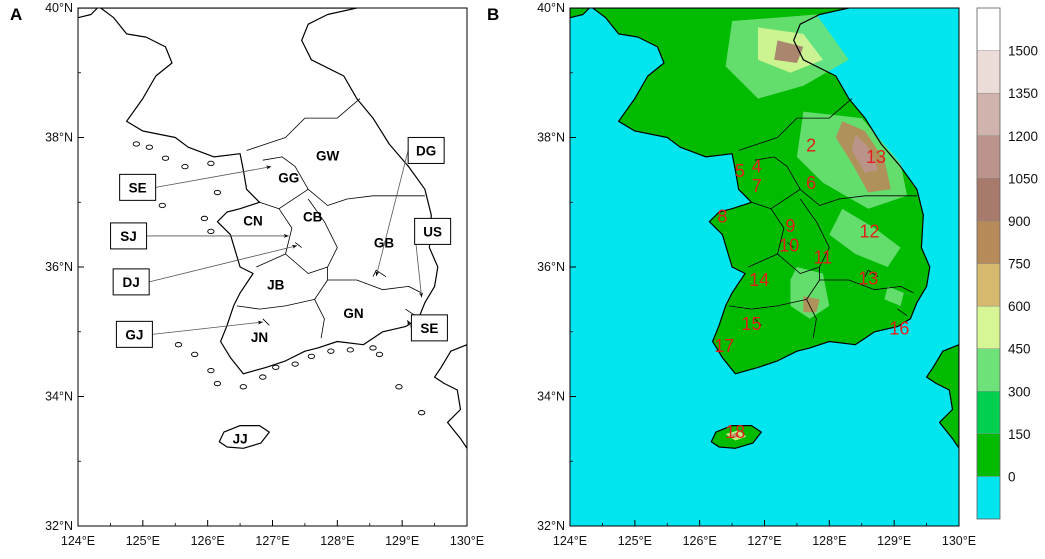  I want to click on jeju-coastline, so click(244, 437).